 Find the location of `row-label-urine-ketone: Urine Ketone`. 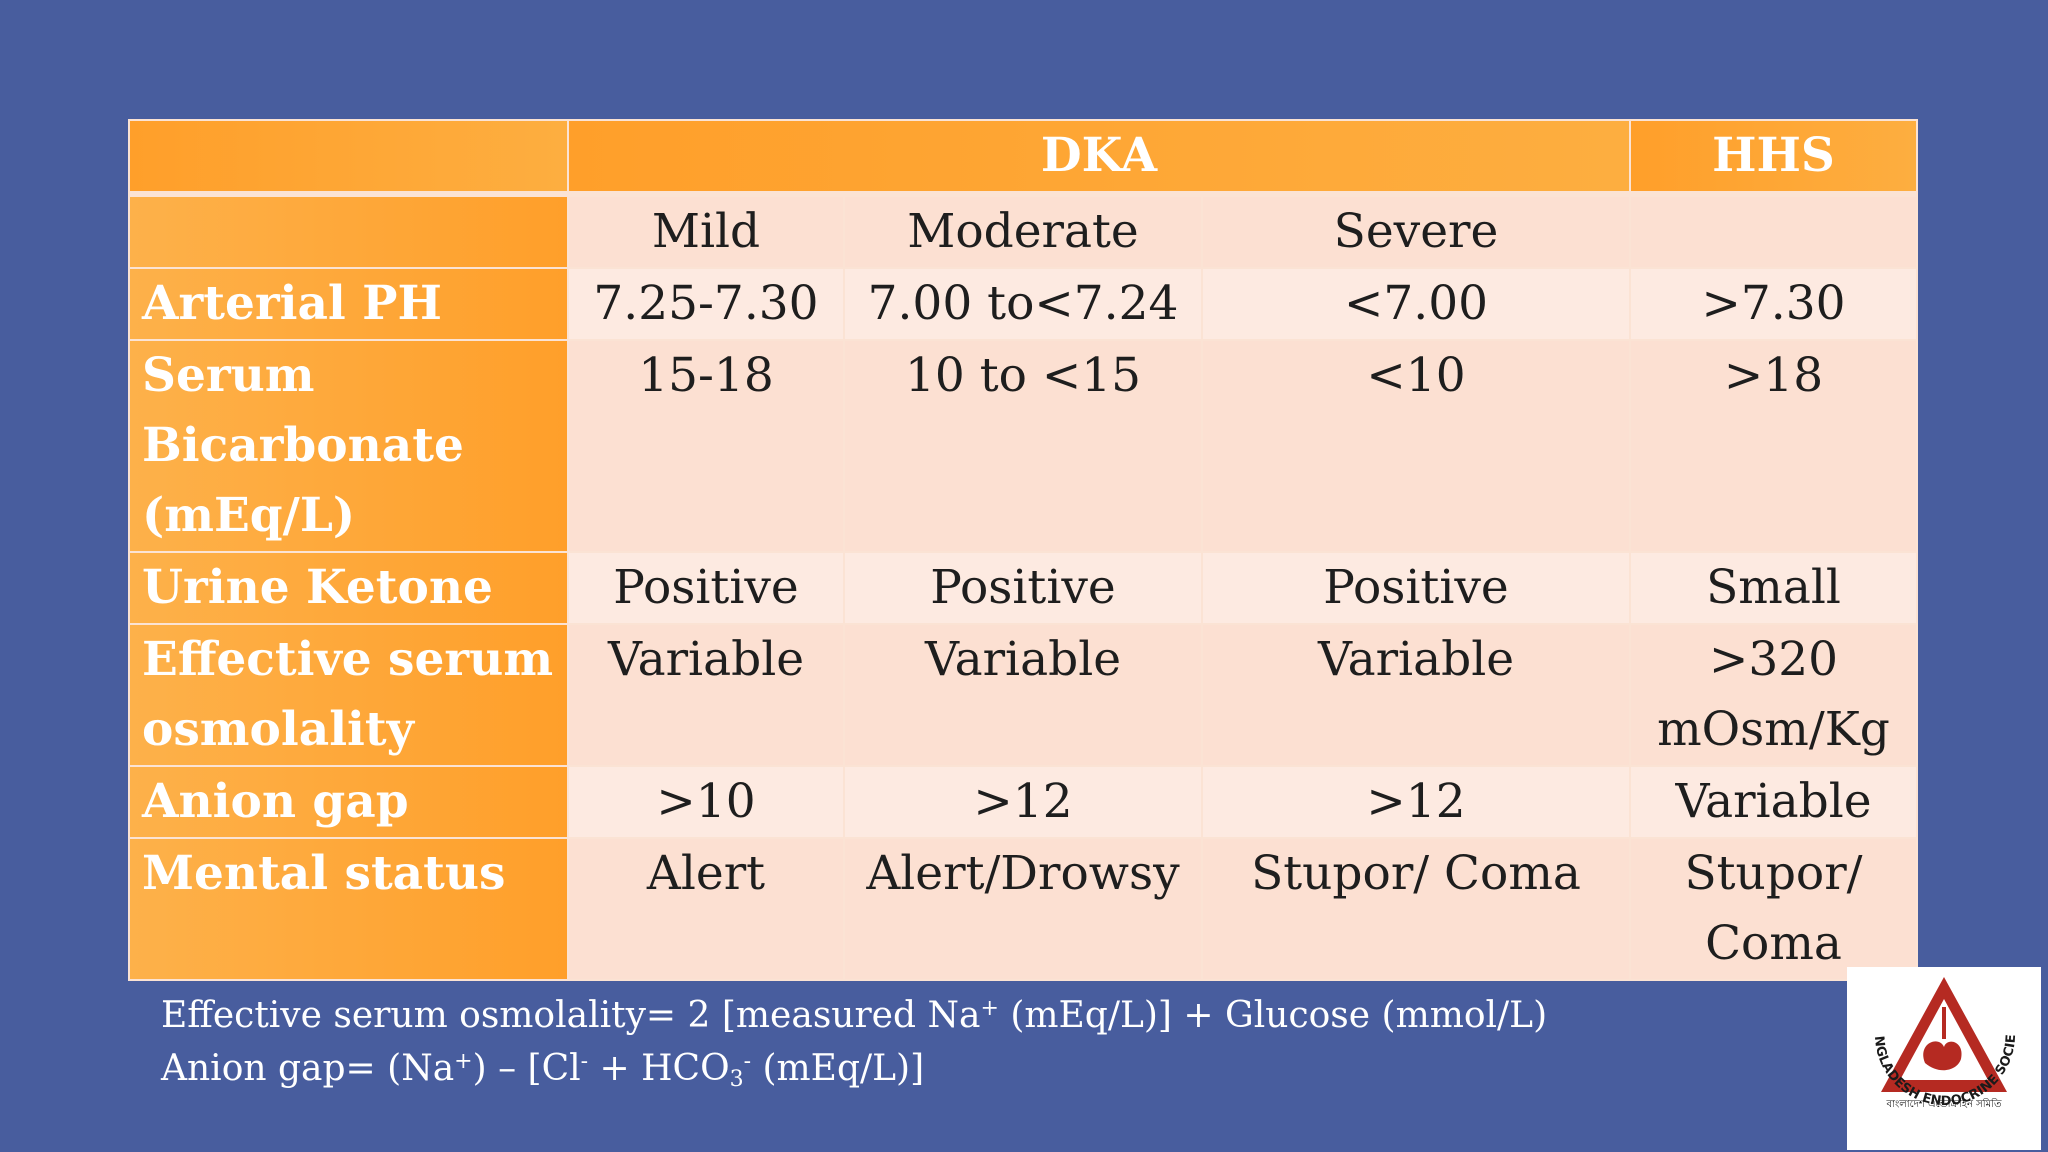

row-label-urine-ketone: Urine Ketone is located at coordinates (348, 588).